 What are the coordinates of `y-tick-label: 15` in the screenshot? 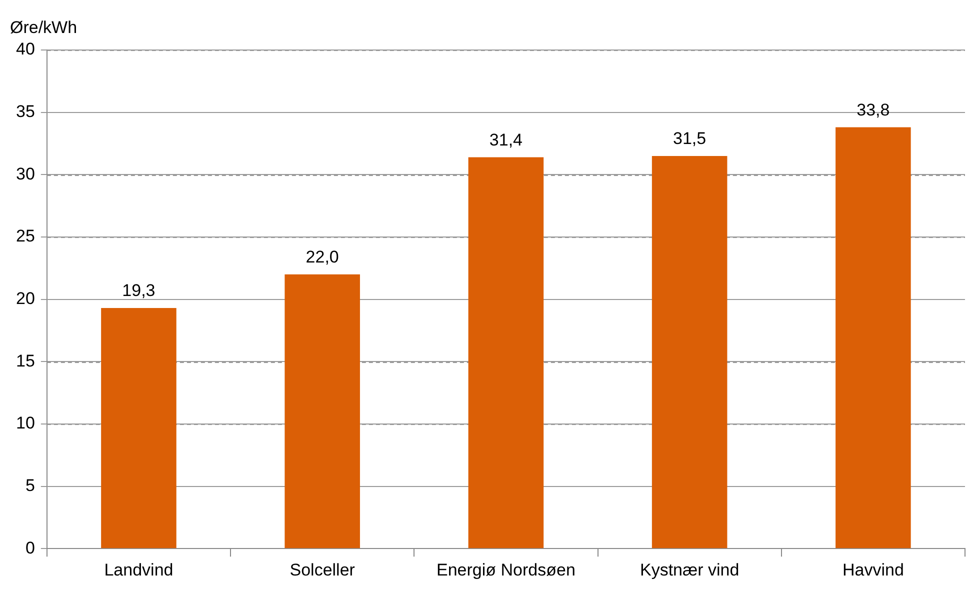 It's located at (25, 360).